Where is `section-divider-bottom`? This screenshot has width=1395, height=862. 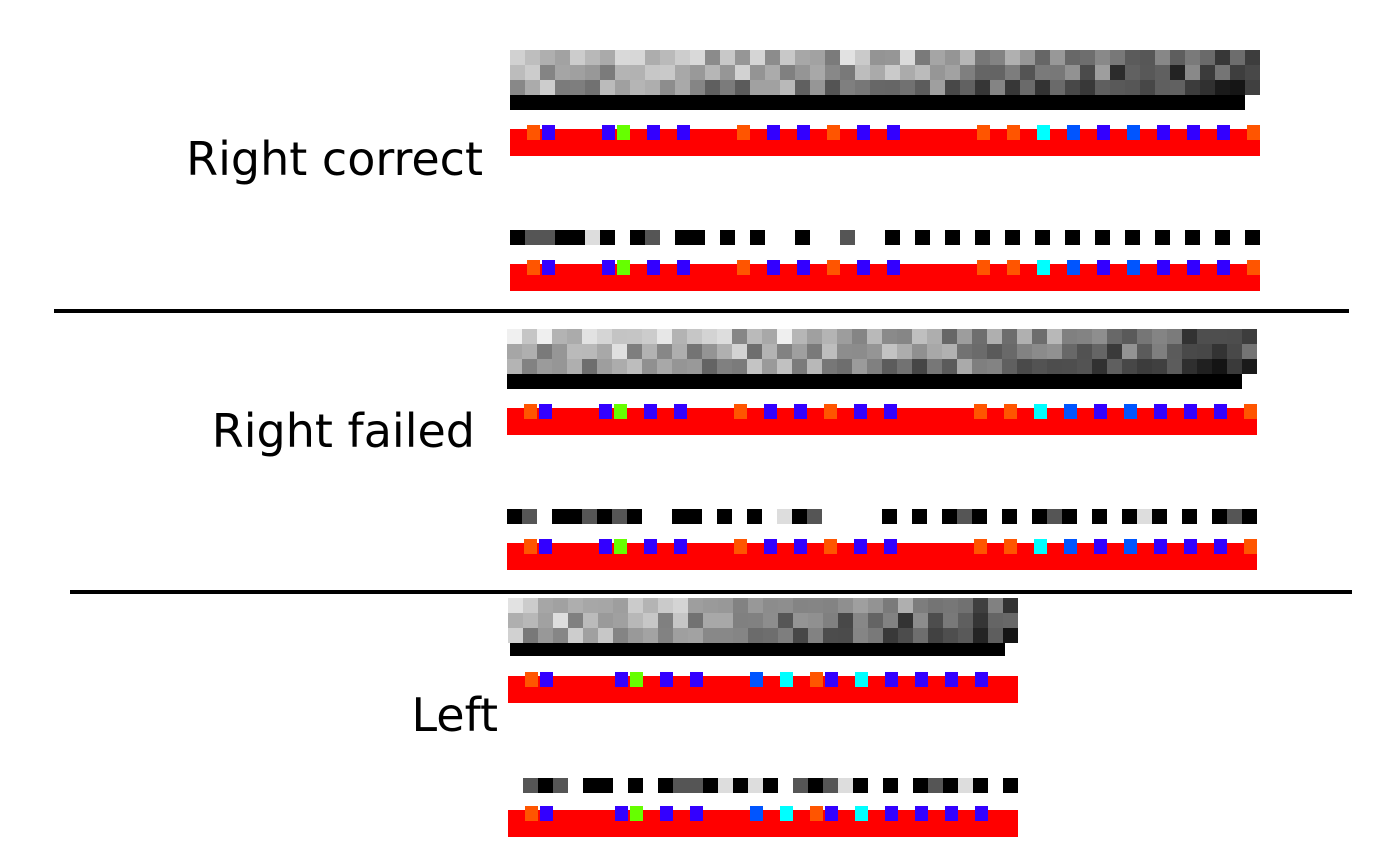 section-divider-bottom is located at coordinates (711, 592).